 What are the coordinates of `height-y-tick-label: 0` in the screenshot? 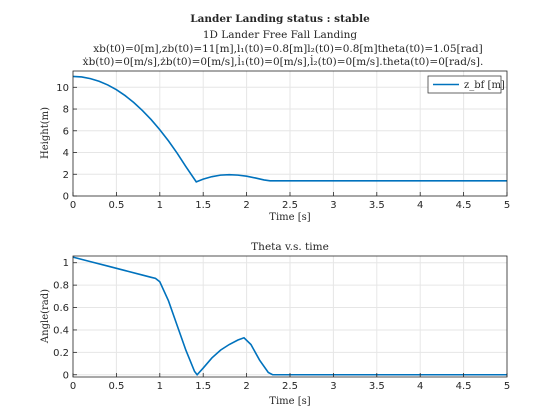 It's located at (66, 197).